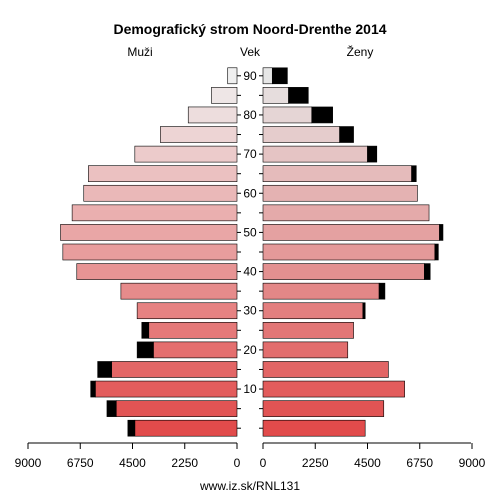 This screenshot has width=500, height=500. I want to click on right-label: Ženy, so click(360, 51).